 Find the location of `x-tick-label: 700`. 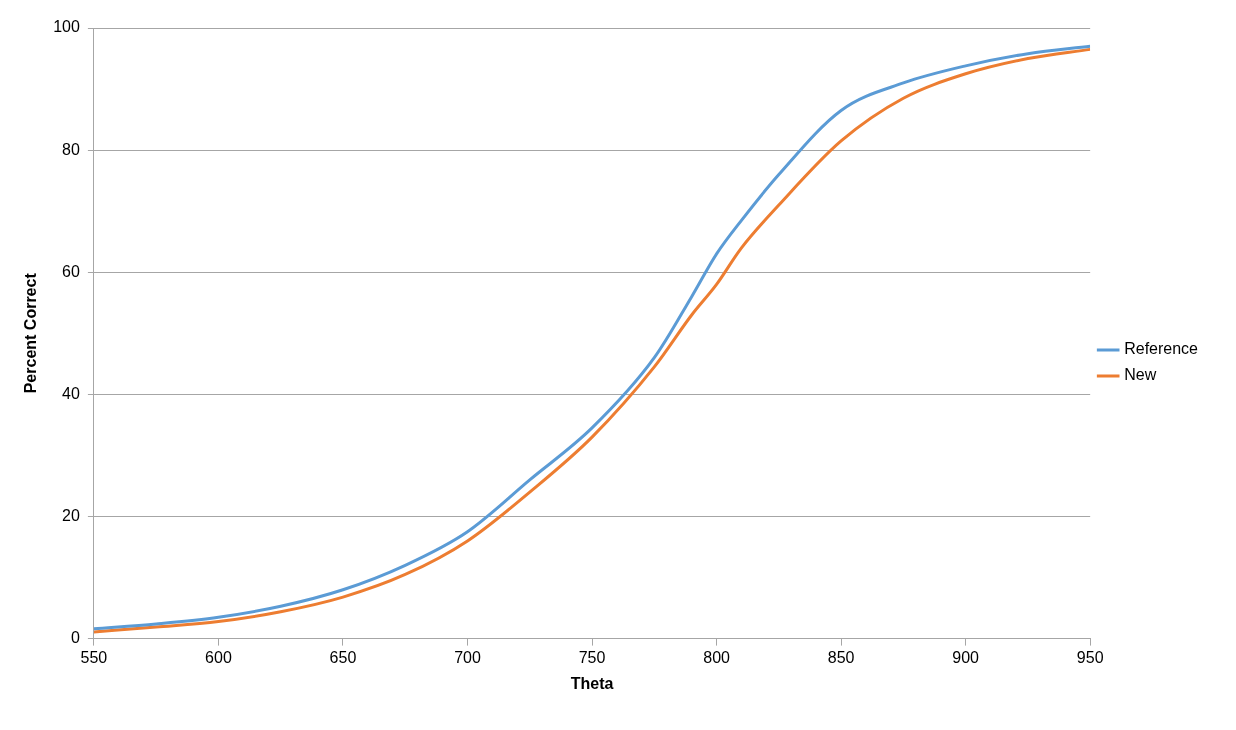

x-tick-label: 700 is located at coordinates (467, 657).